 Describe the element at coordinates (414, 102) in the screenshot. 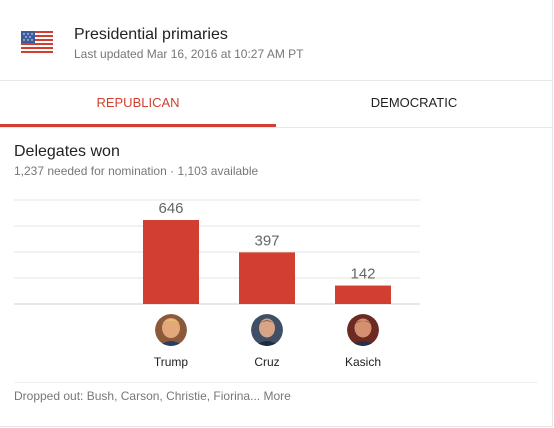

I see `tab-democratic: DEMOCRATIC` at that location.